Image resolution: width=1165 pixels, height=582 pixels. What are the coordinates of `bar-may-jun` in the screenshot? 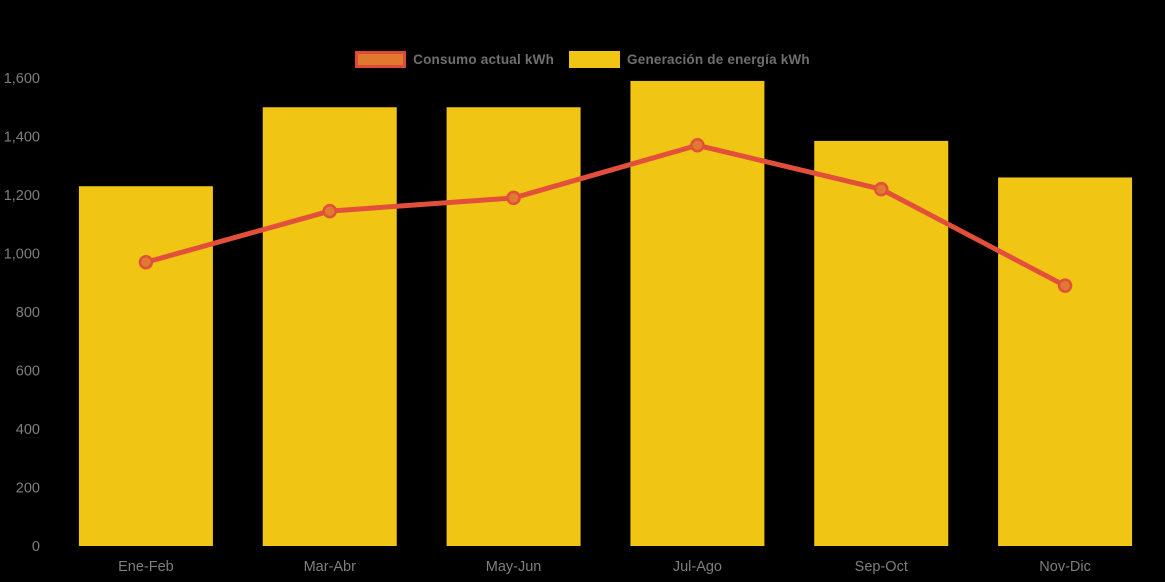 It's located at (513, 326).